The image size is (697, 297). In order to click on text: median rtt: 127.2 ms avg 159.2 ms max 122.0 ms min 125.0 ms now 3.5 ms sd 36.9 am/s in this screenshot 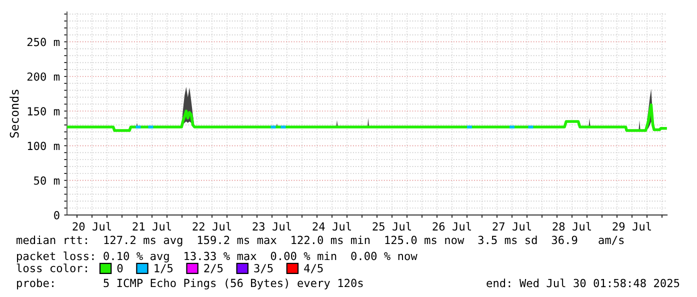, I will do `click(320, 241)`.